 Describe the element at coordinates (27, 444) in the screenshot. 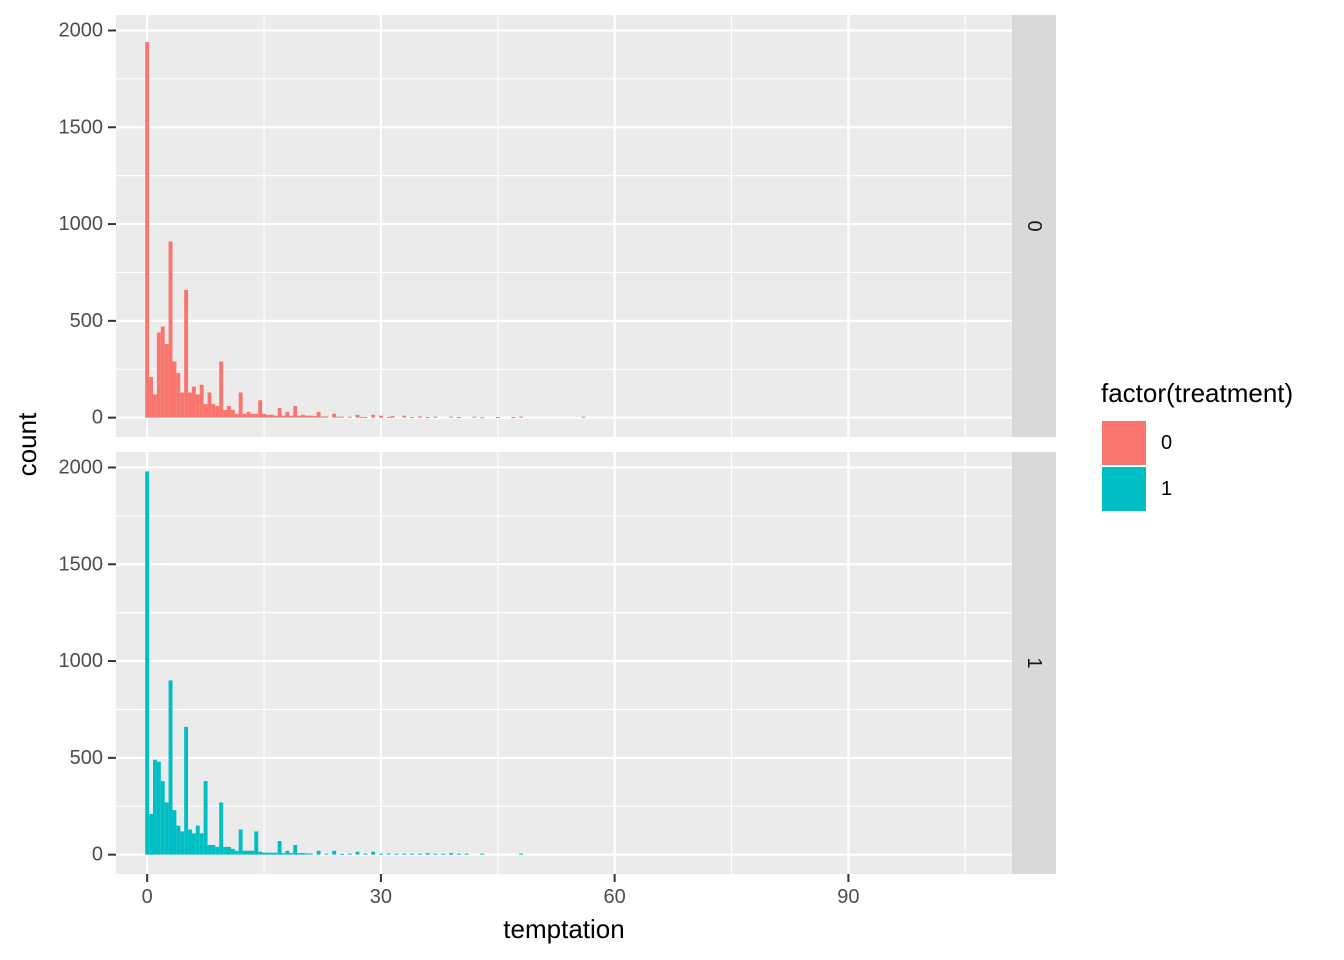

I see `y-axis-title: count` at that location.